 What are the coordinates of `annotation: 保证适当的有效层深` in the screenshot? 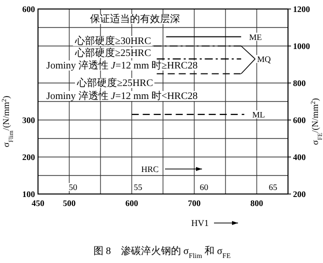 It's located at (135, 19).